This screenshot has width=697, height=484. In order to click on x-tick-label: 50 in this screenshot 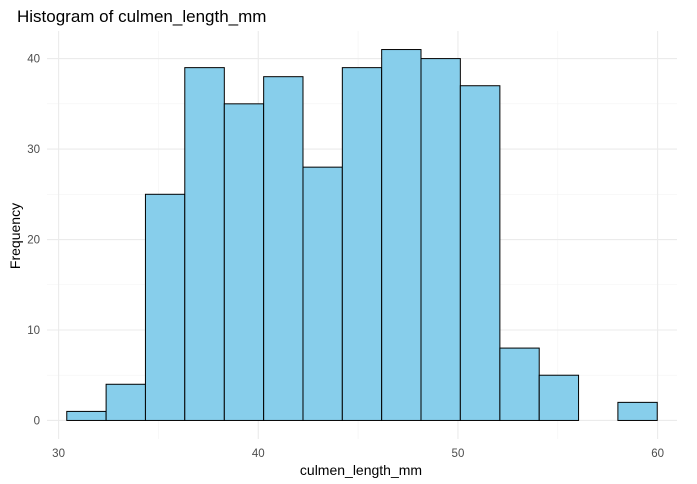, I will do `click(458, 454)`.